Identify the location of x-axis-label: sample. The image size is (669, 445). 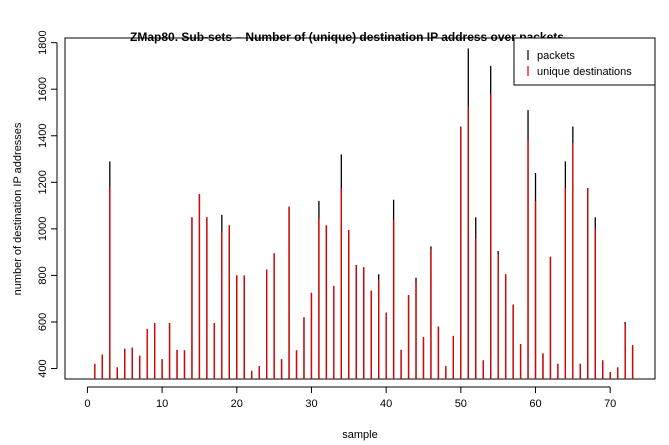
(359, 435).